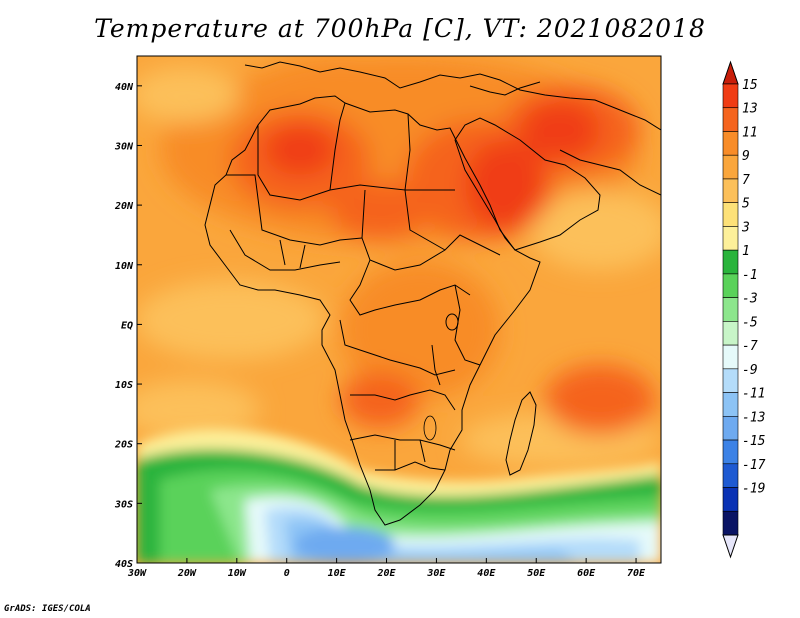 This screenshot has width=800, height=618. What do you see at coordinates (287, 573) in the screenshot?
I see `lon-tick-label: 0` at bounding box center [287, 573].